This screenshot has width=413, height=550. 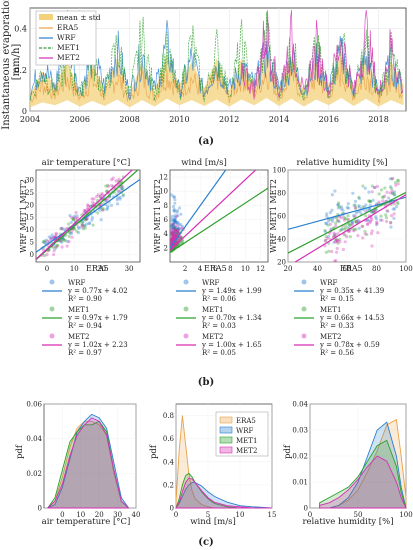 What do you see at coordinates (272, 515) in the screenshot?
I see `x-tick-label: 15` at bounding box center [272, 515].